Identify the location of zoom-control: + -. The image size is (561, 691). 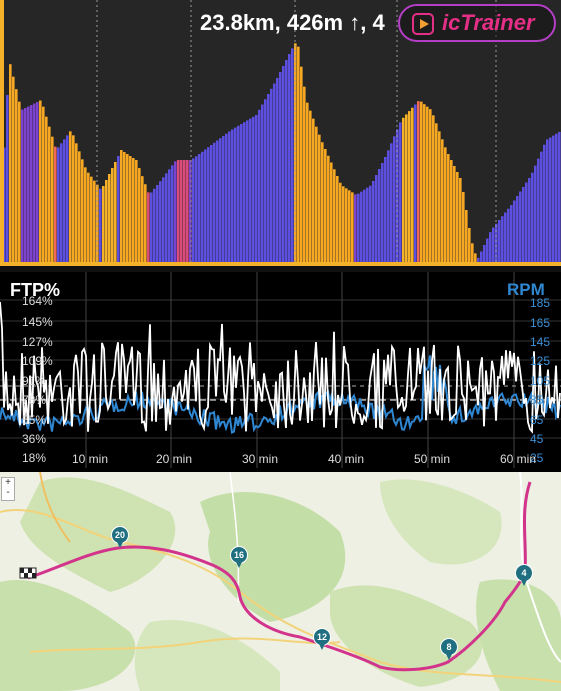
(8, 489).